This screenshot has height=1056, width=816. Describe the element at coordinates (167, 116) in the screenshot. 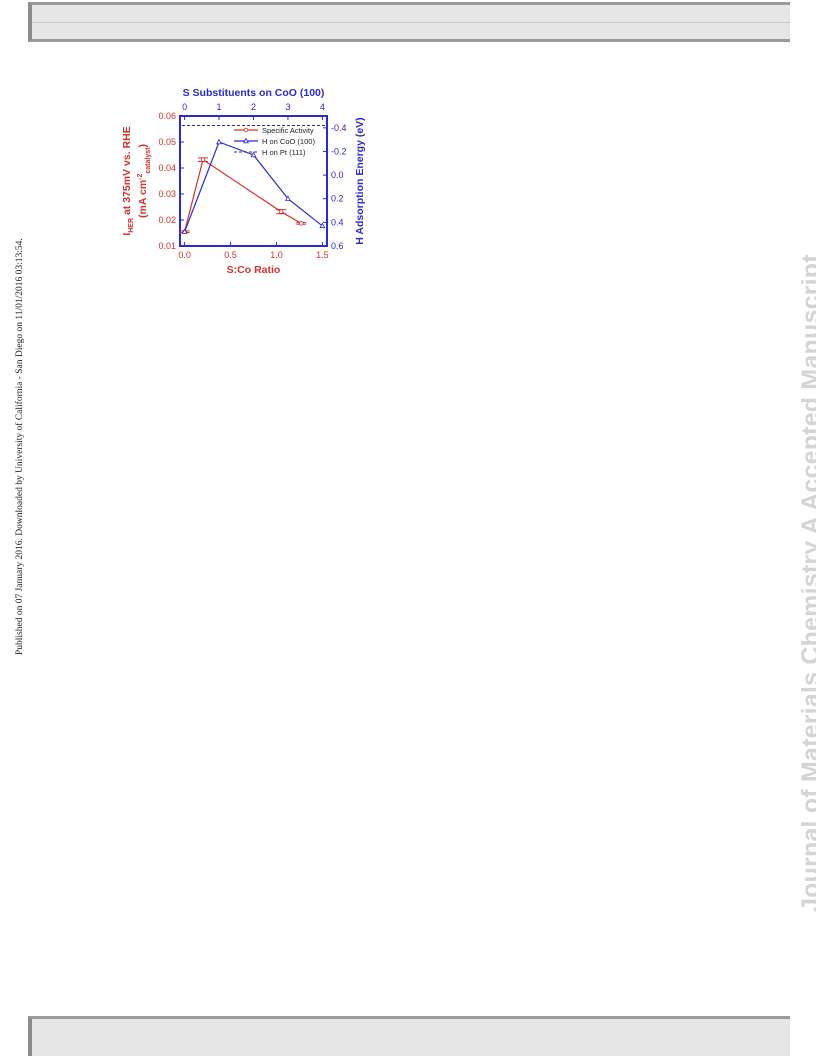

I see `left-tick-label: 0.06` at that location.